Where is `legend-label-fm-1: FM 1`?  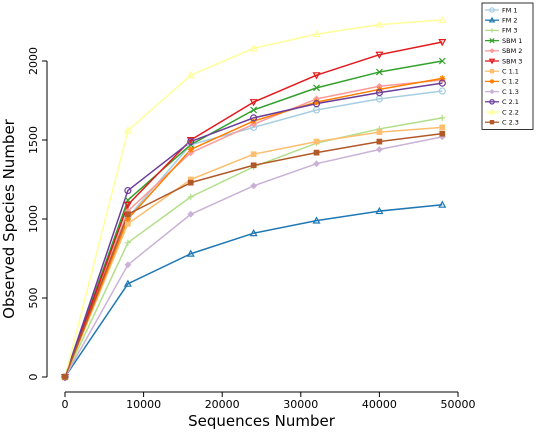
legend-label-fm-1: FM 1 is located at coordinates (510, 10).